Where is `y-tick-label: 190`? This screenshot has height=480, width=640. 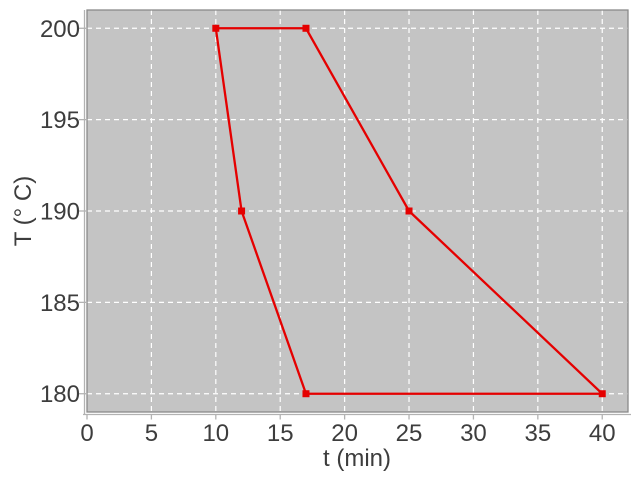 y-tick-label: 190 is located at coordinates (60, 212).